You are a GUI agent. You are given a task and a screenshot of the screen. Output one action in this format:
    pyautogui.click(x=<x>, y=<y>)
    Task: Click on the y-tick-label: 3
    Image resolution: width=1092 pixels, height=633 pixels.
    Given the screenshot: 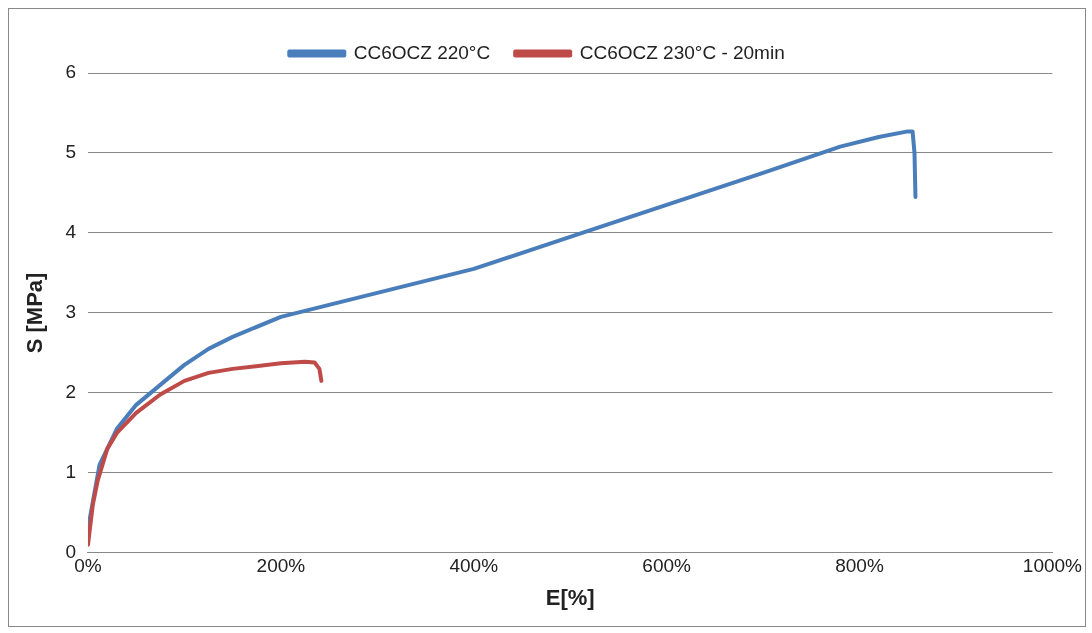 What is the action you would take?
    pyautogui.click(x=70, y=312)
    